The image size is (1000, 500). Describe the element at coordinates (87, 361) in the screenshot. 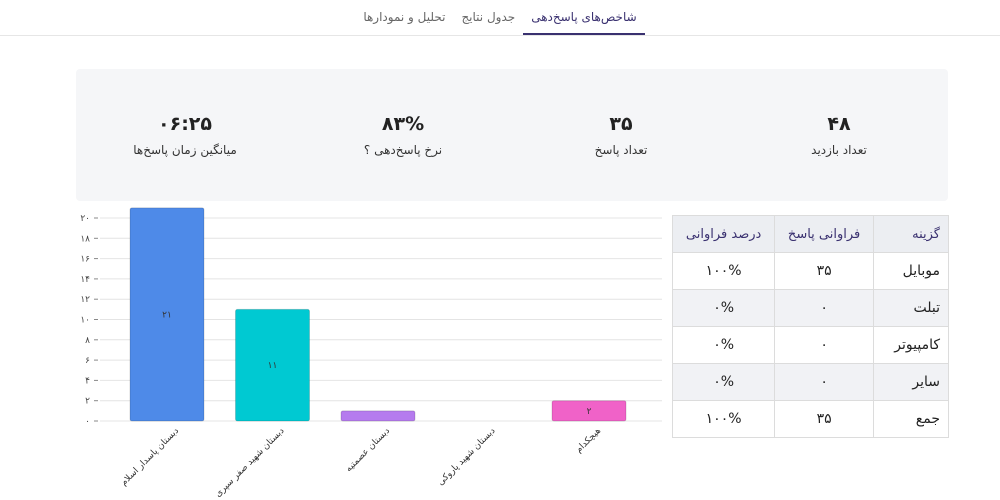

I see `y-tick-label: ۶` at that location.